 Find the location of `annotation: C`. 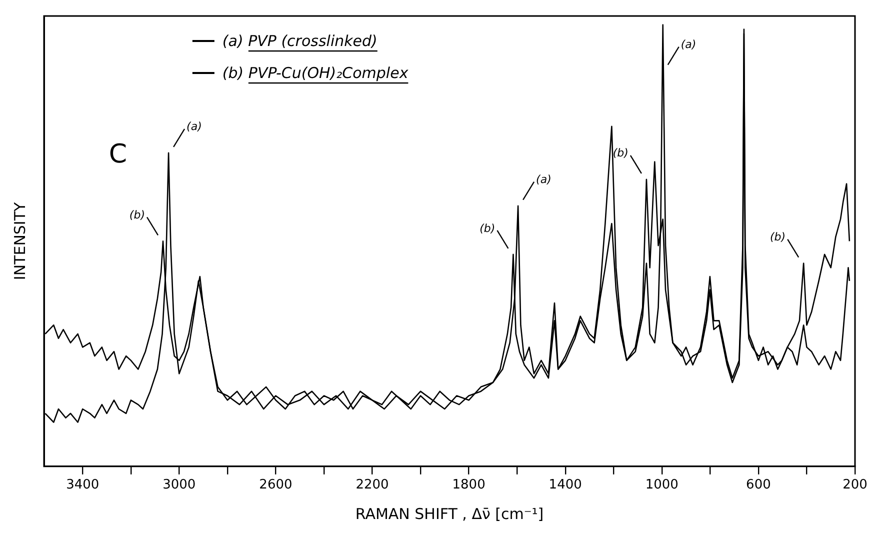

annotation: C is located at coordinates (118, 154).